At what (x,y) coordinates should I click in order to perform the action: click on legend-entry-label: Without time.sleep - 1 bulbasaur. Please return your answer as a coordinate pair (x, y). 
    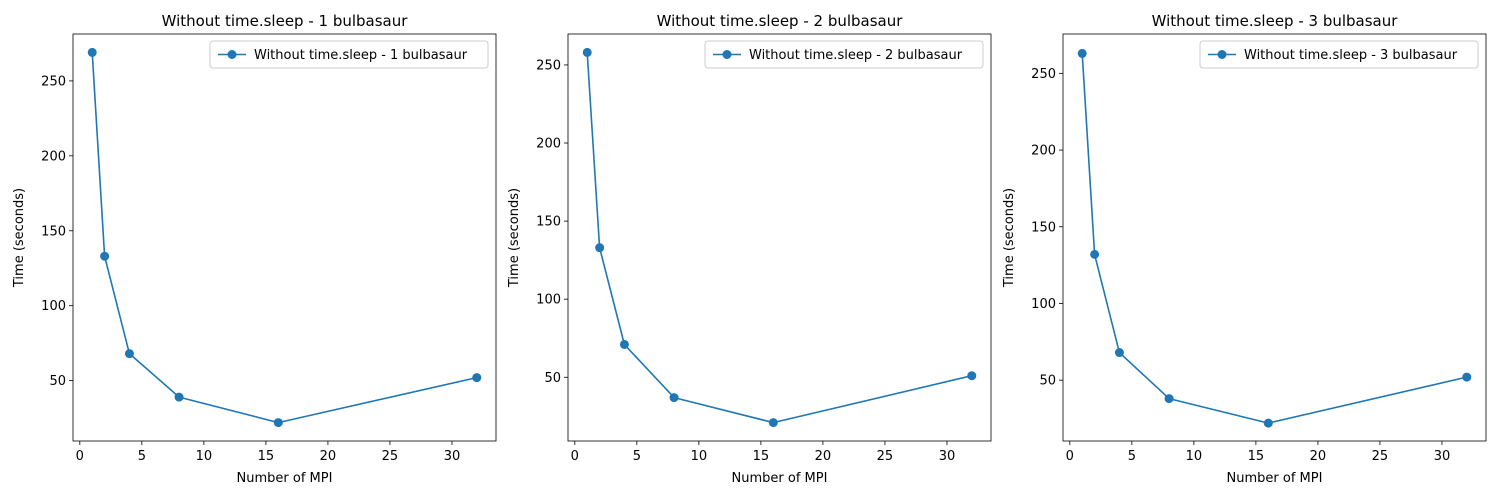
    Looking at the image, I should click on (361, 55).